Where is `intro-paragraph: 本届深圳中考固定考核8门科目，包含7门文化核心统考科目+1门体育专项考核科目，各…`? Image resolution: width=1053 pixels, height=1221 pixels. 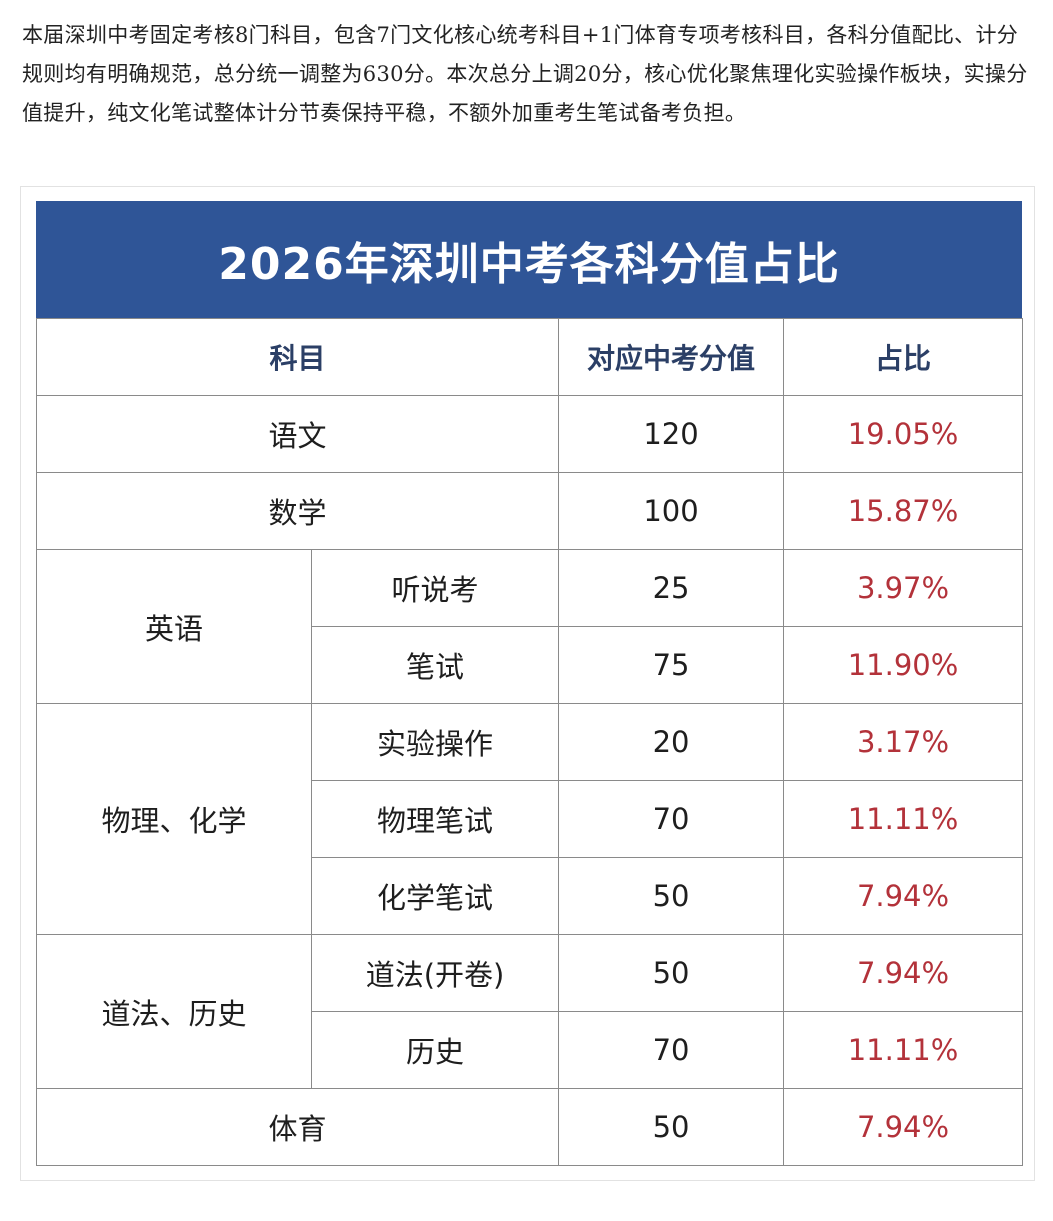
intro-paragraph: 本届深圳中考固定考核8门科目，包含7门文化核心统考科目+1门体育专项考核科目，各… is located at coordinates (525, 74).